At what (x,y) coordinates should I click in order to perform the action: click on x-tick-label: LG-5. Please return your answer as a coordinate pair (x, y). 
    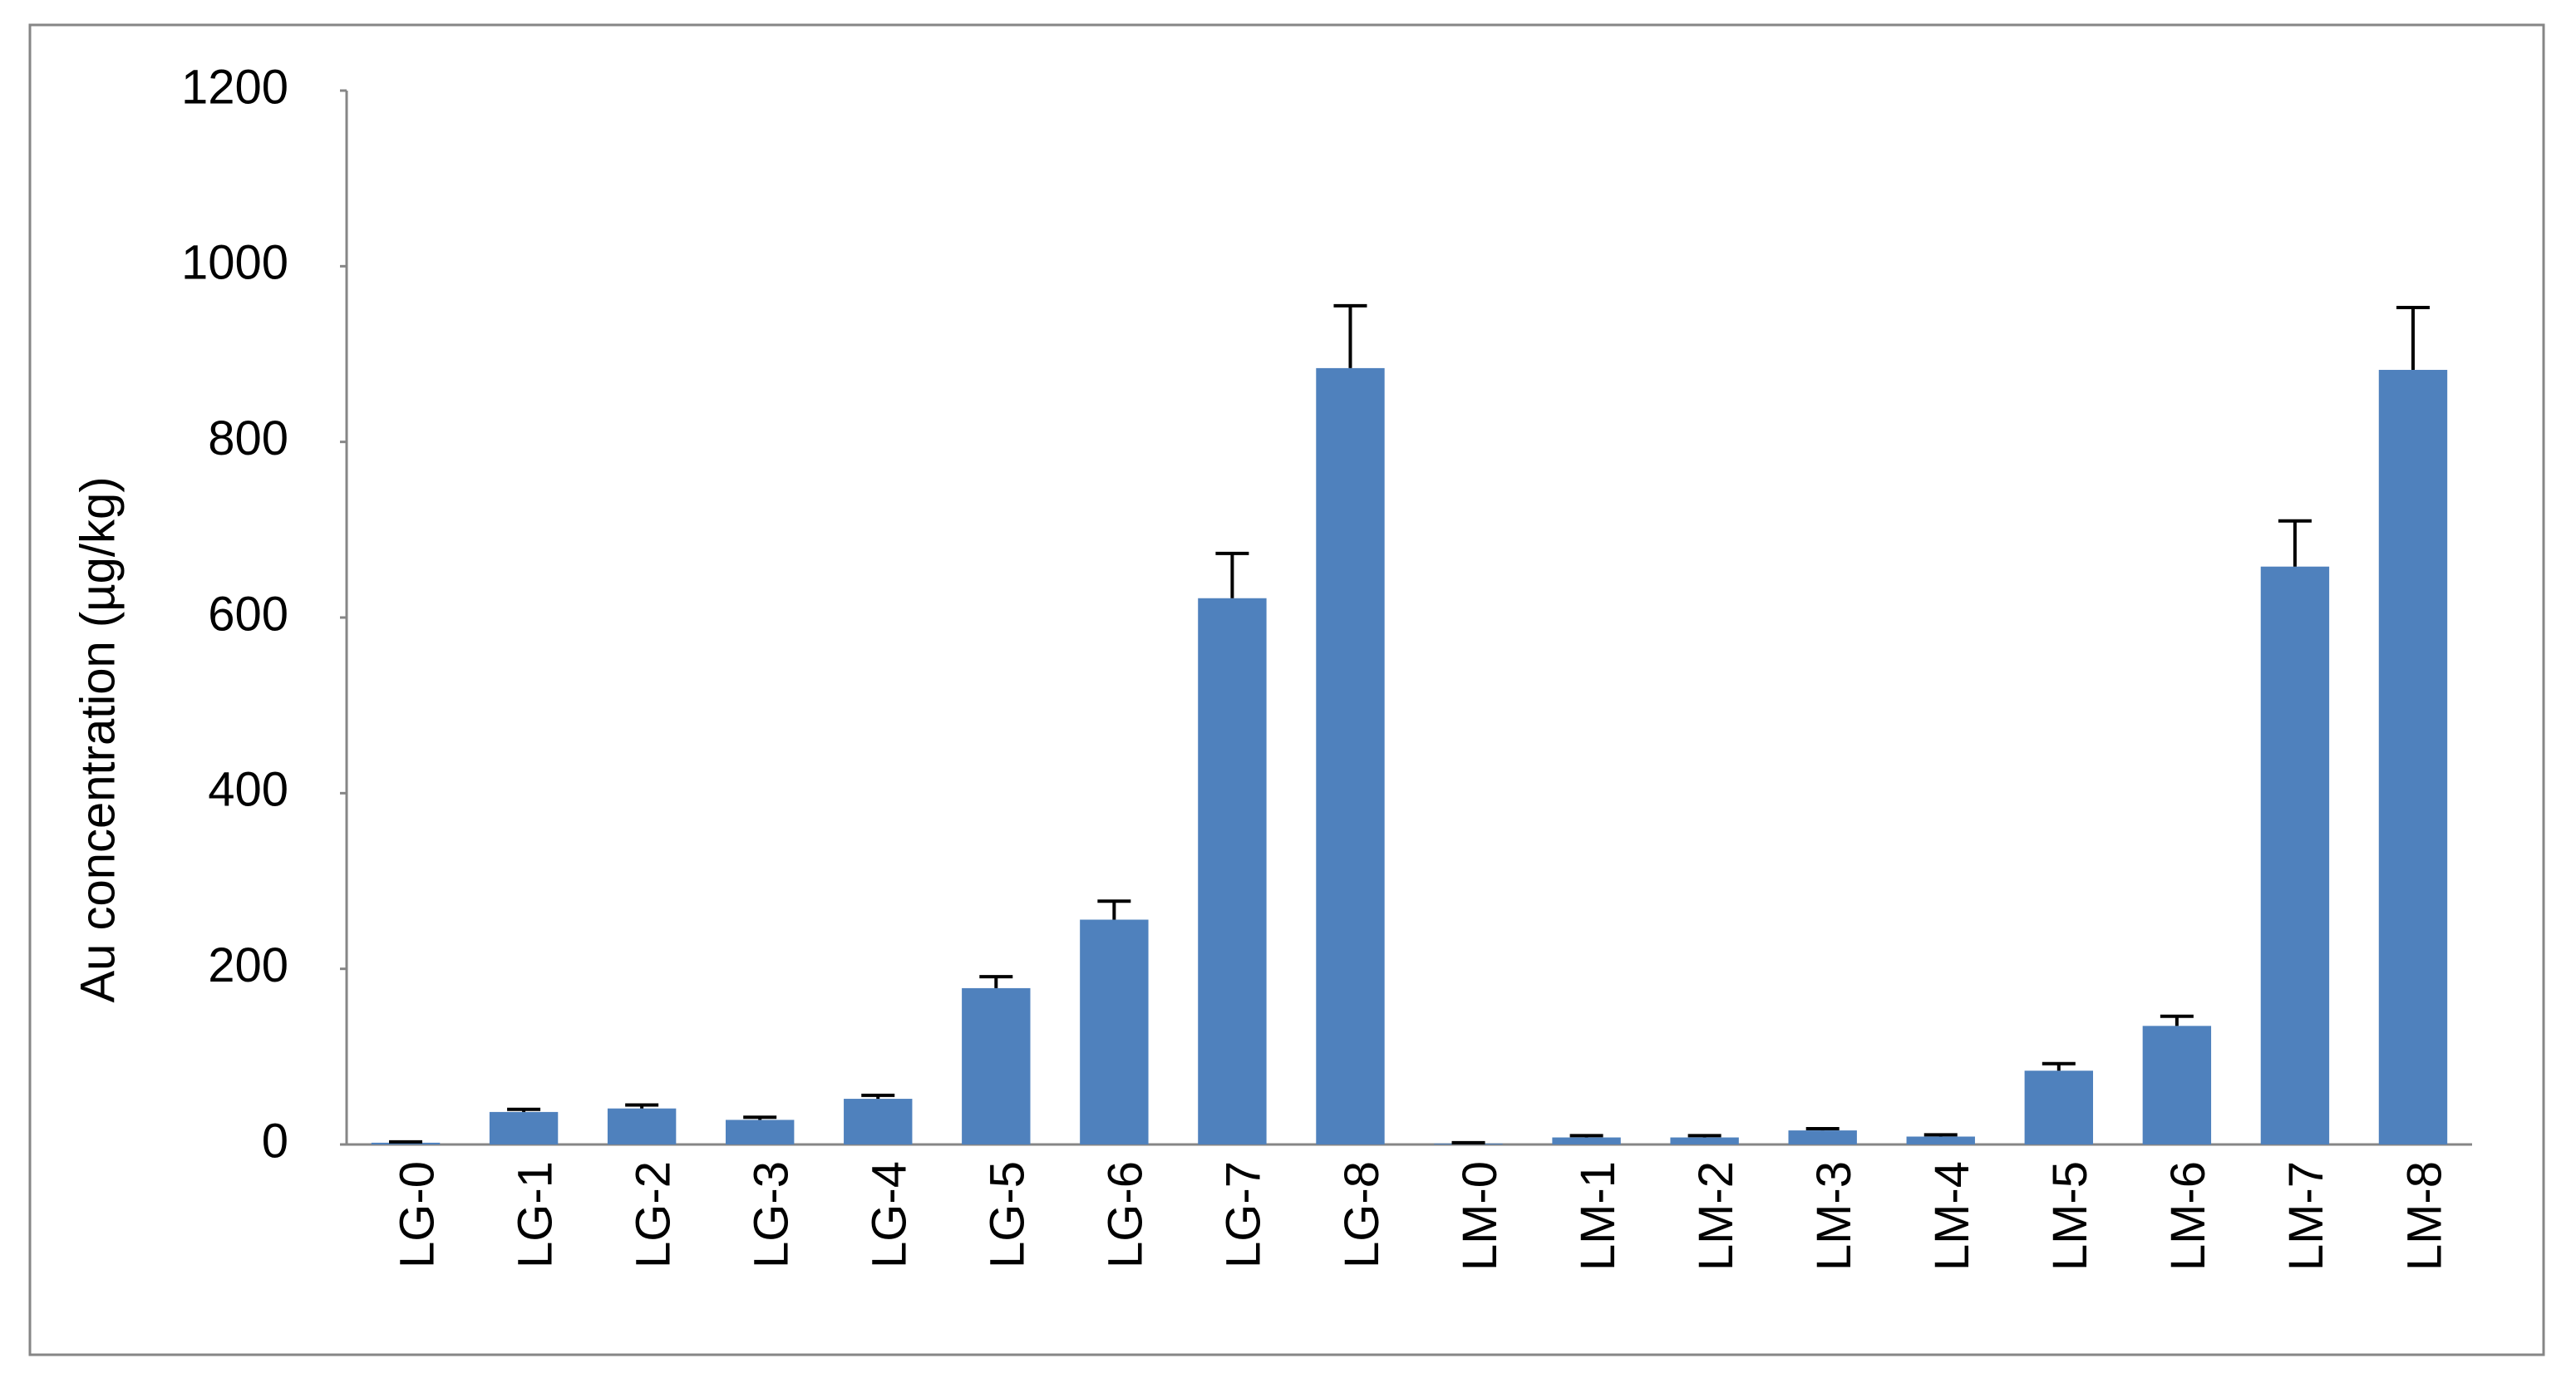
    Looking at the image, I should click on (1008, 1214).